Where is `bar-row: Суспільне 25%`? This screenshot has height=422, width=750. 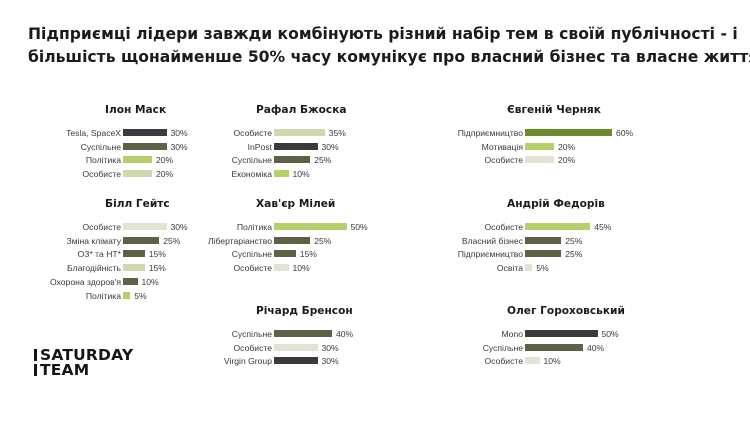
bar-row: Суспільне 25% is located at coordinates (291, 161).